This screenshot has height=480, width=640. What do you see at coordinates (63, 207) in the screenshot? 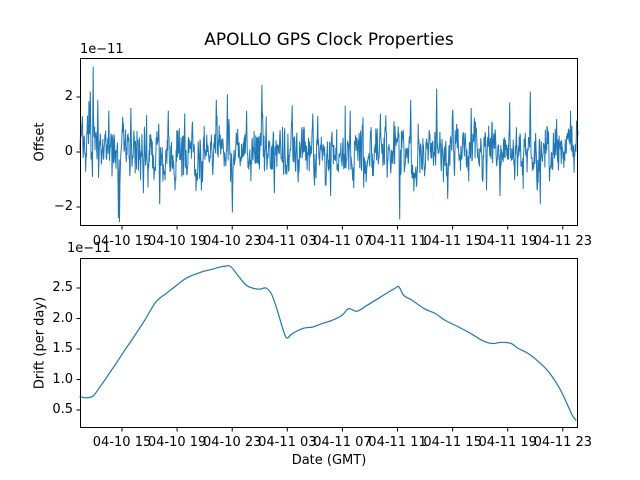
I see `y-tick-label: −2` at bounding box center [63, 207].